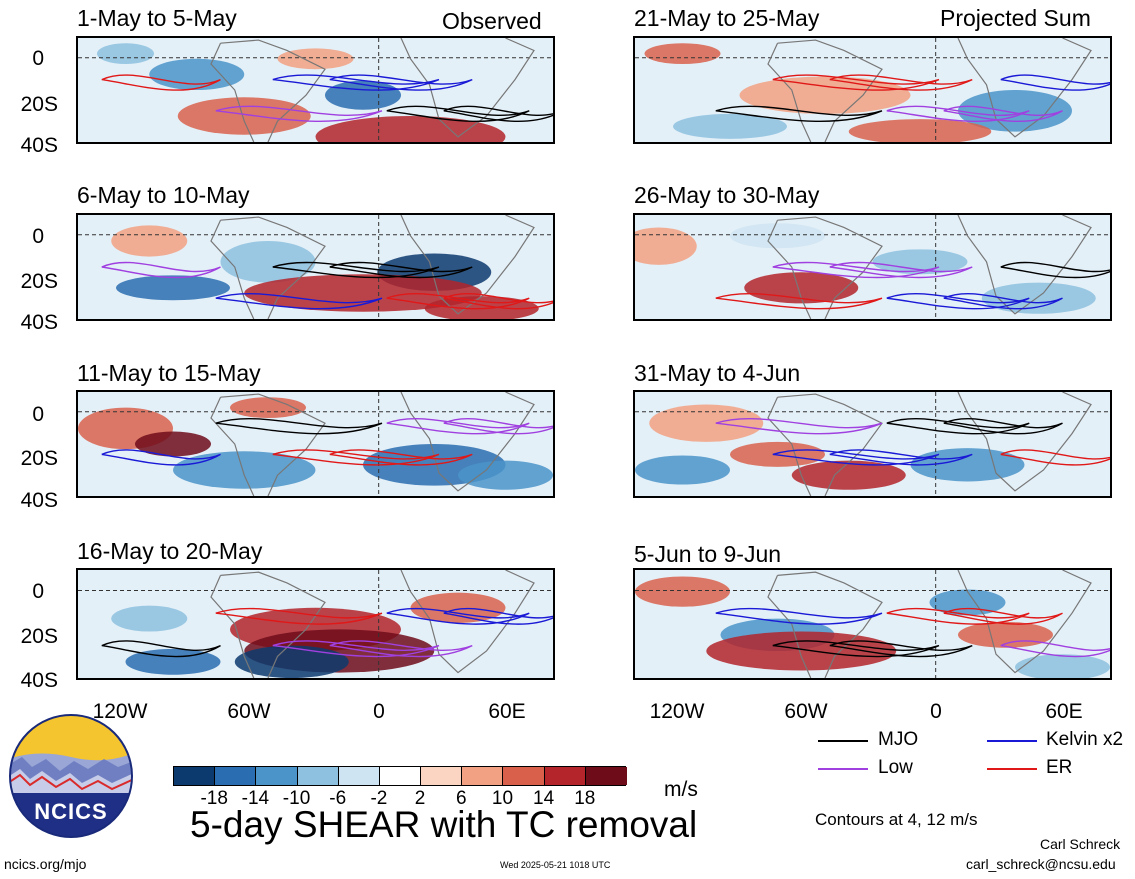 The image size is (1135, 879). Describe the element at coordinates (1041, 864) in the screenshot. I see `author-email: carl_schreck@ncsu.edu` at that location.